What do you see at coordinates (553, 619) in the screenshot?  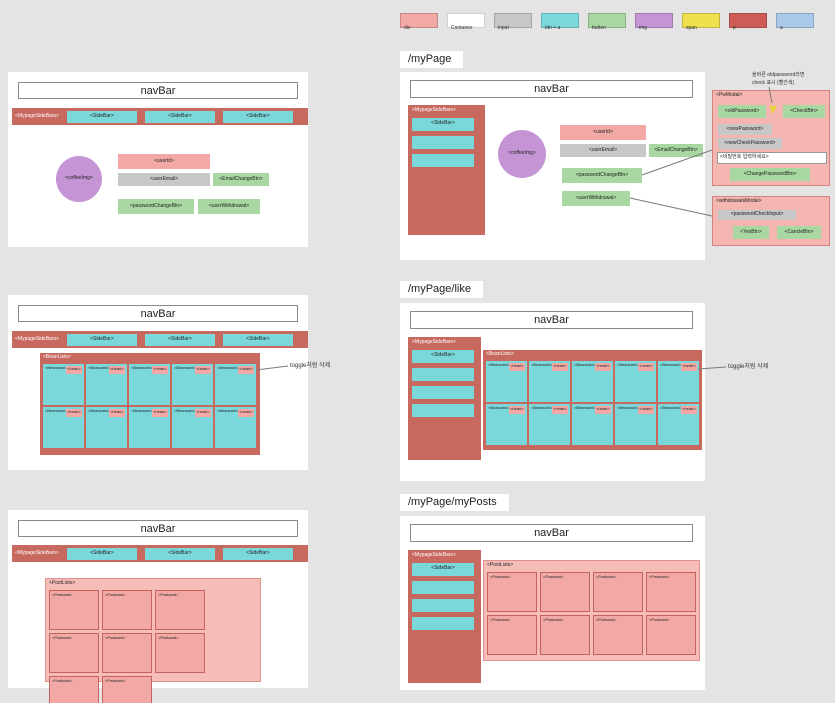 I see `post-card-label: <Postcard>` at bounding box center [553, 619].